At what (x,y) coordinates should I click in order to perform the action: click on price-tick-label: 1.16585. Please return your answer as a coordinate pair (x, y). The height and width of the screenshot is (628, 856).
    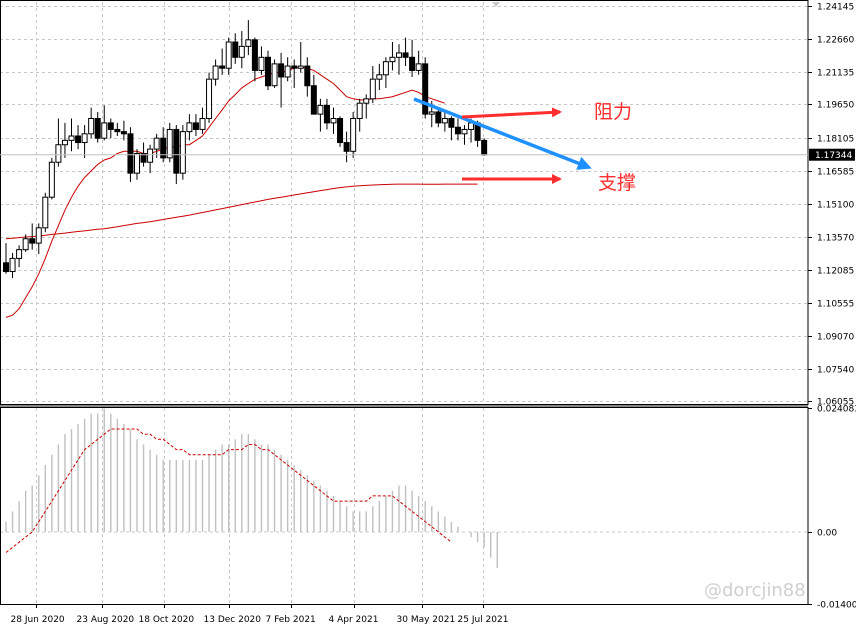
    Looking at the image, I should click on (835, 173).